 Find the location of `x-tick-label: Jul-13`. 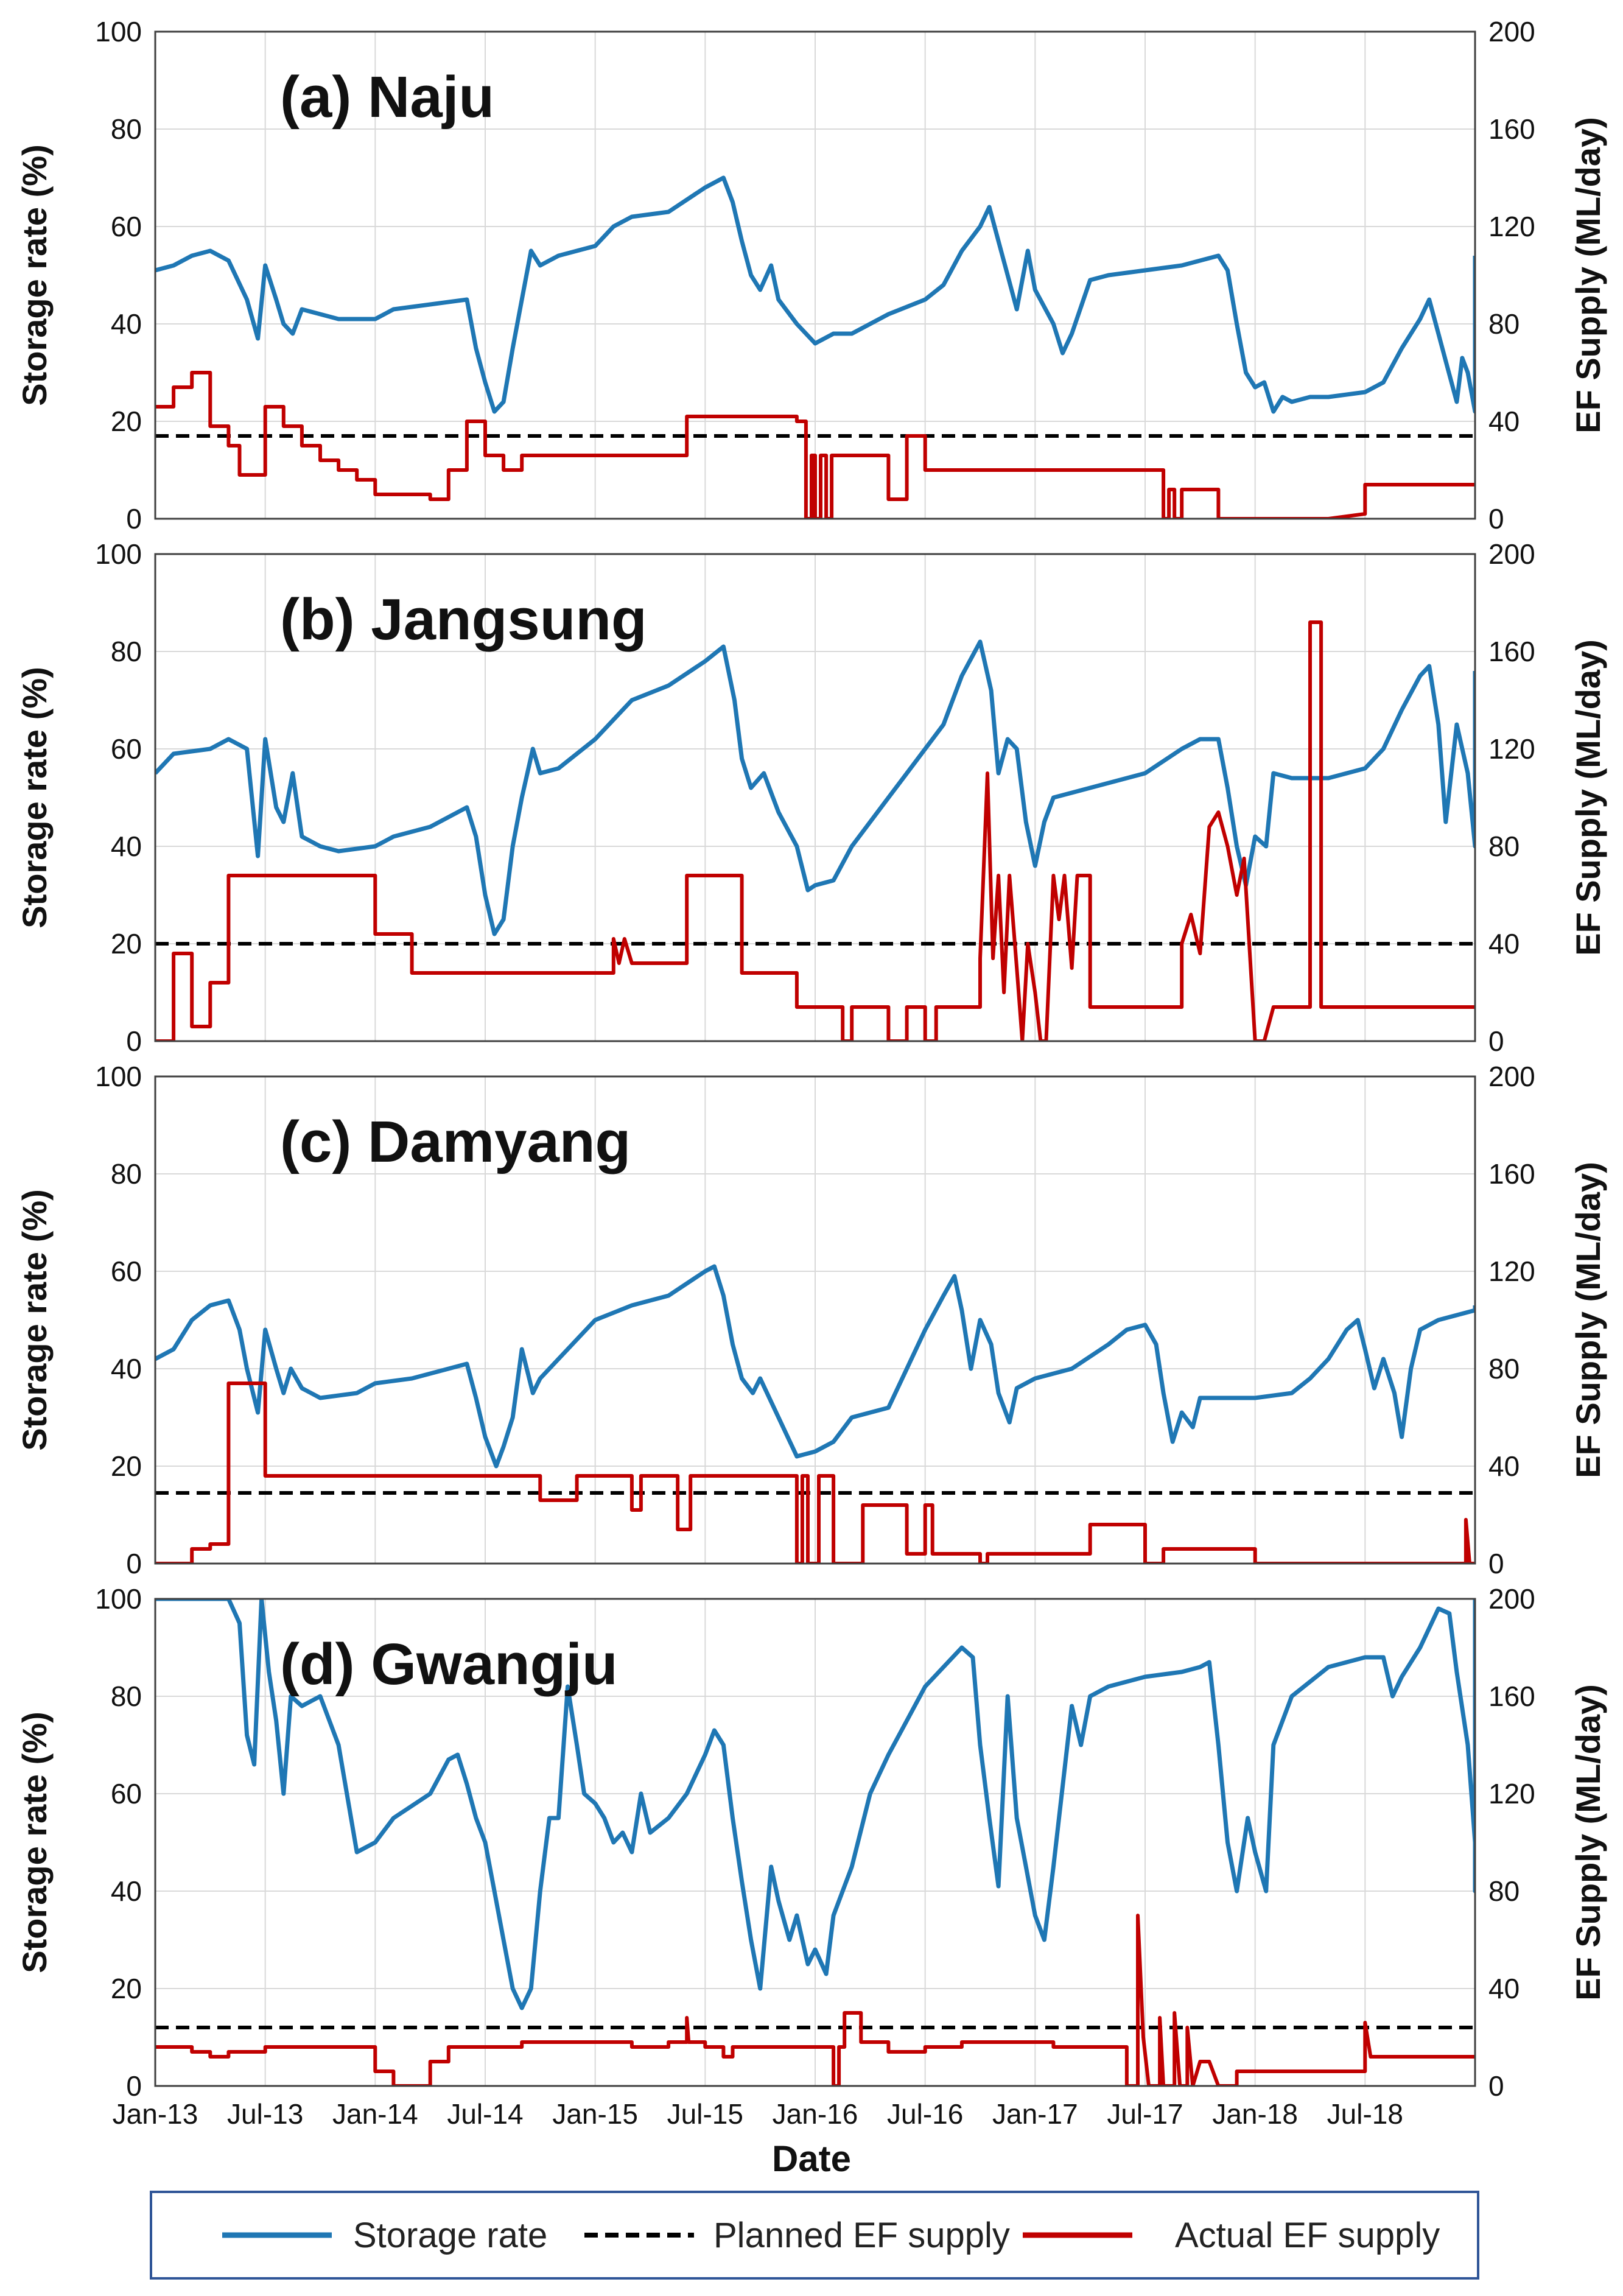

x-tick-label: Jul-13 is located at coordinates (265, 2114).